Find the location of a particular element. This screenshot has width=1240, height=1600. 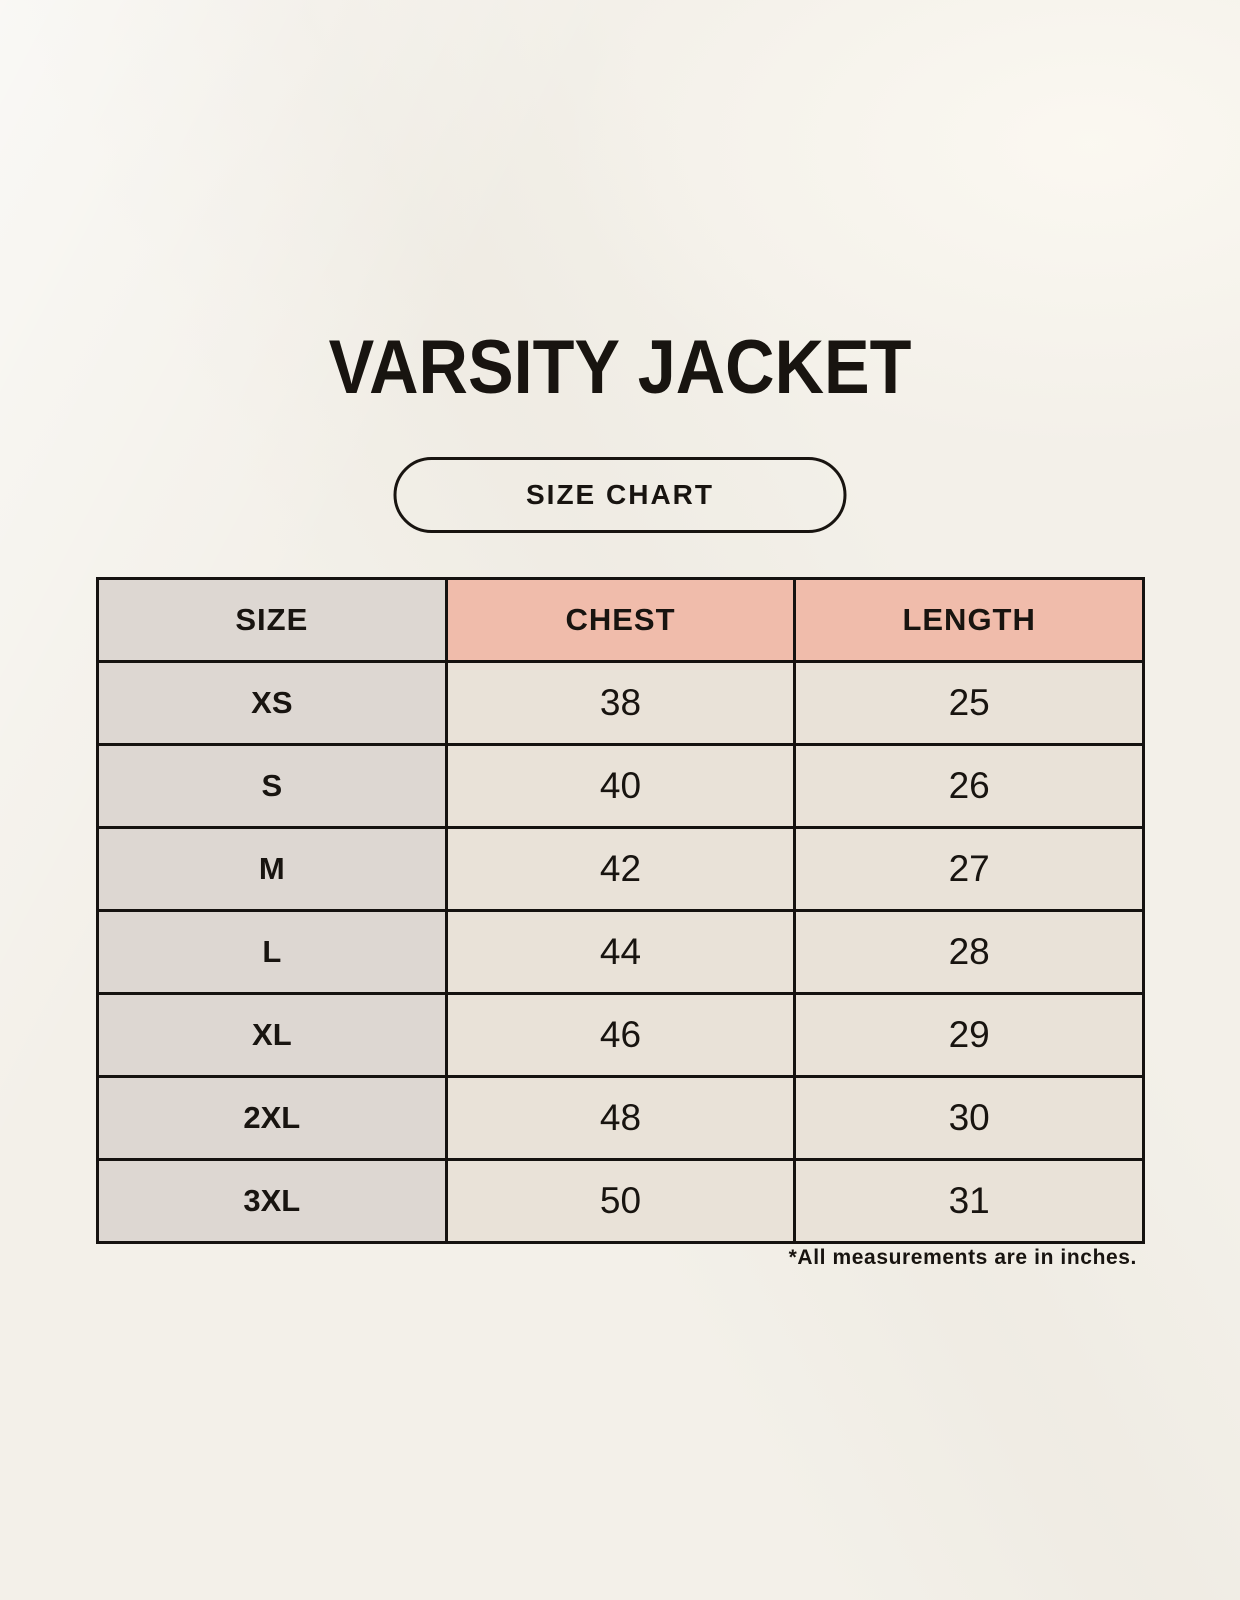

length-cell: 27 is located at coordinates (969, 869).